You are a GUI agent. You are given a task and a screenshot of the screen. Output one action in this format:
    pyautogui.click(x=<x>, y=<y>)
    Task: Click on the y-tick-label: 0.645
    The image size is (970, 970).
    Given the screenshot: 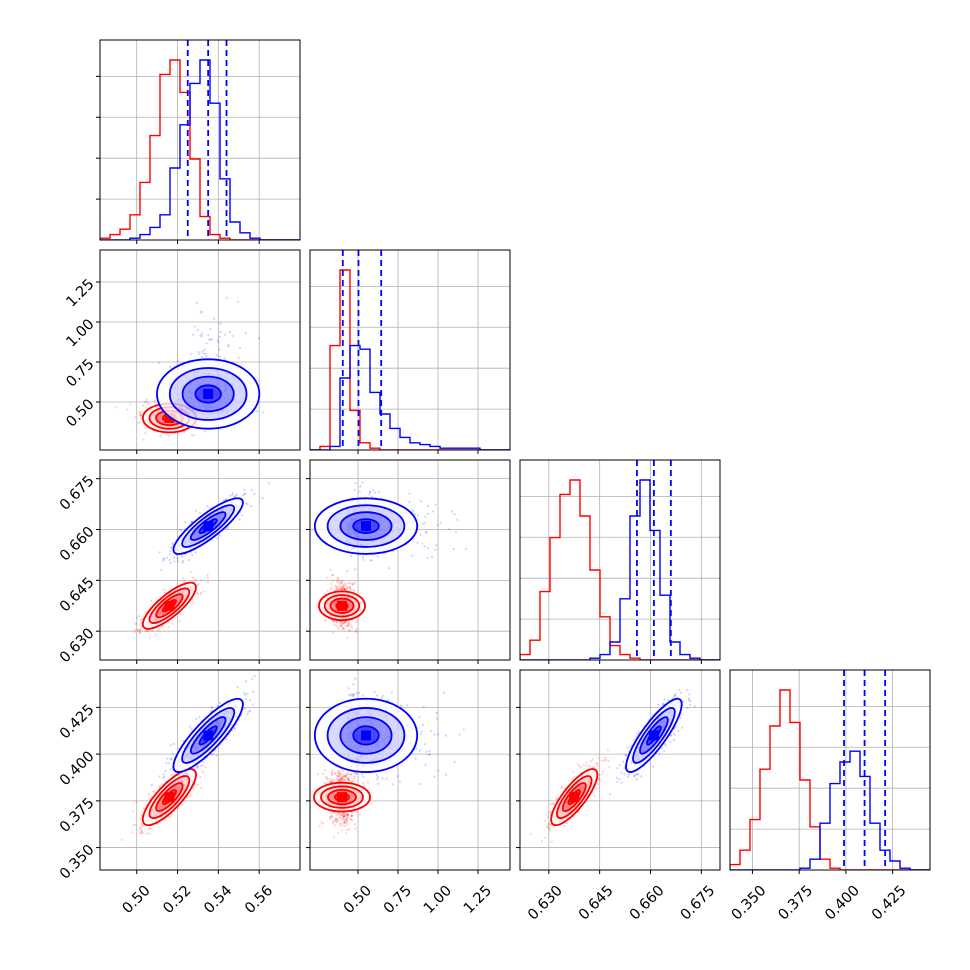 What is the action you would take?
    pyautogui.click(x=77, y=595)
    